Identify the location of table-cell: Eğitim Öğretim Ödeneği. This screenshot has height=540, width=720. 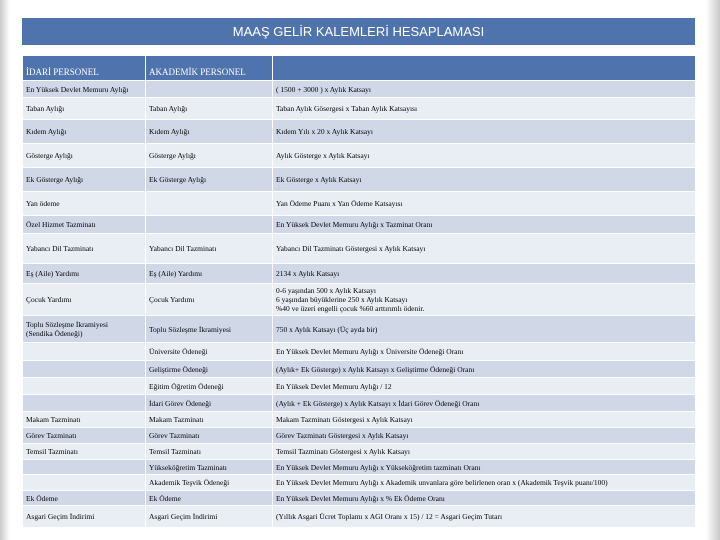
(209, 386).